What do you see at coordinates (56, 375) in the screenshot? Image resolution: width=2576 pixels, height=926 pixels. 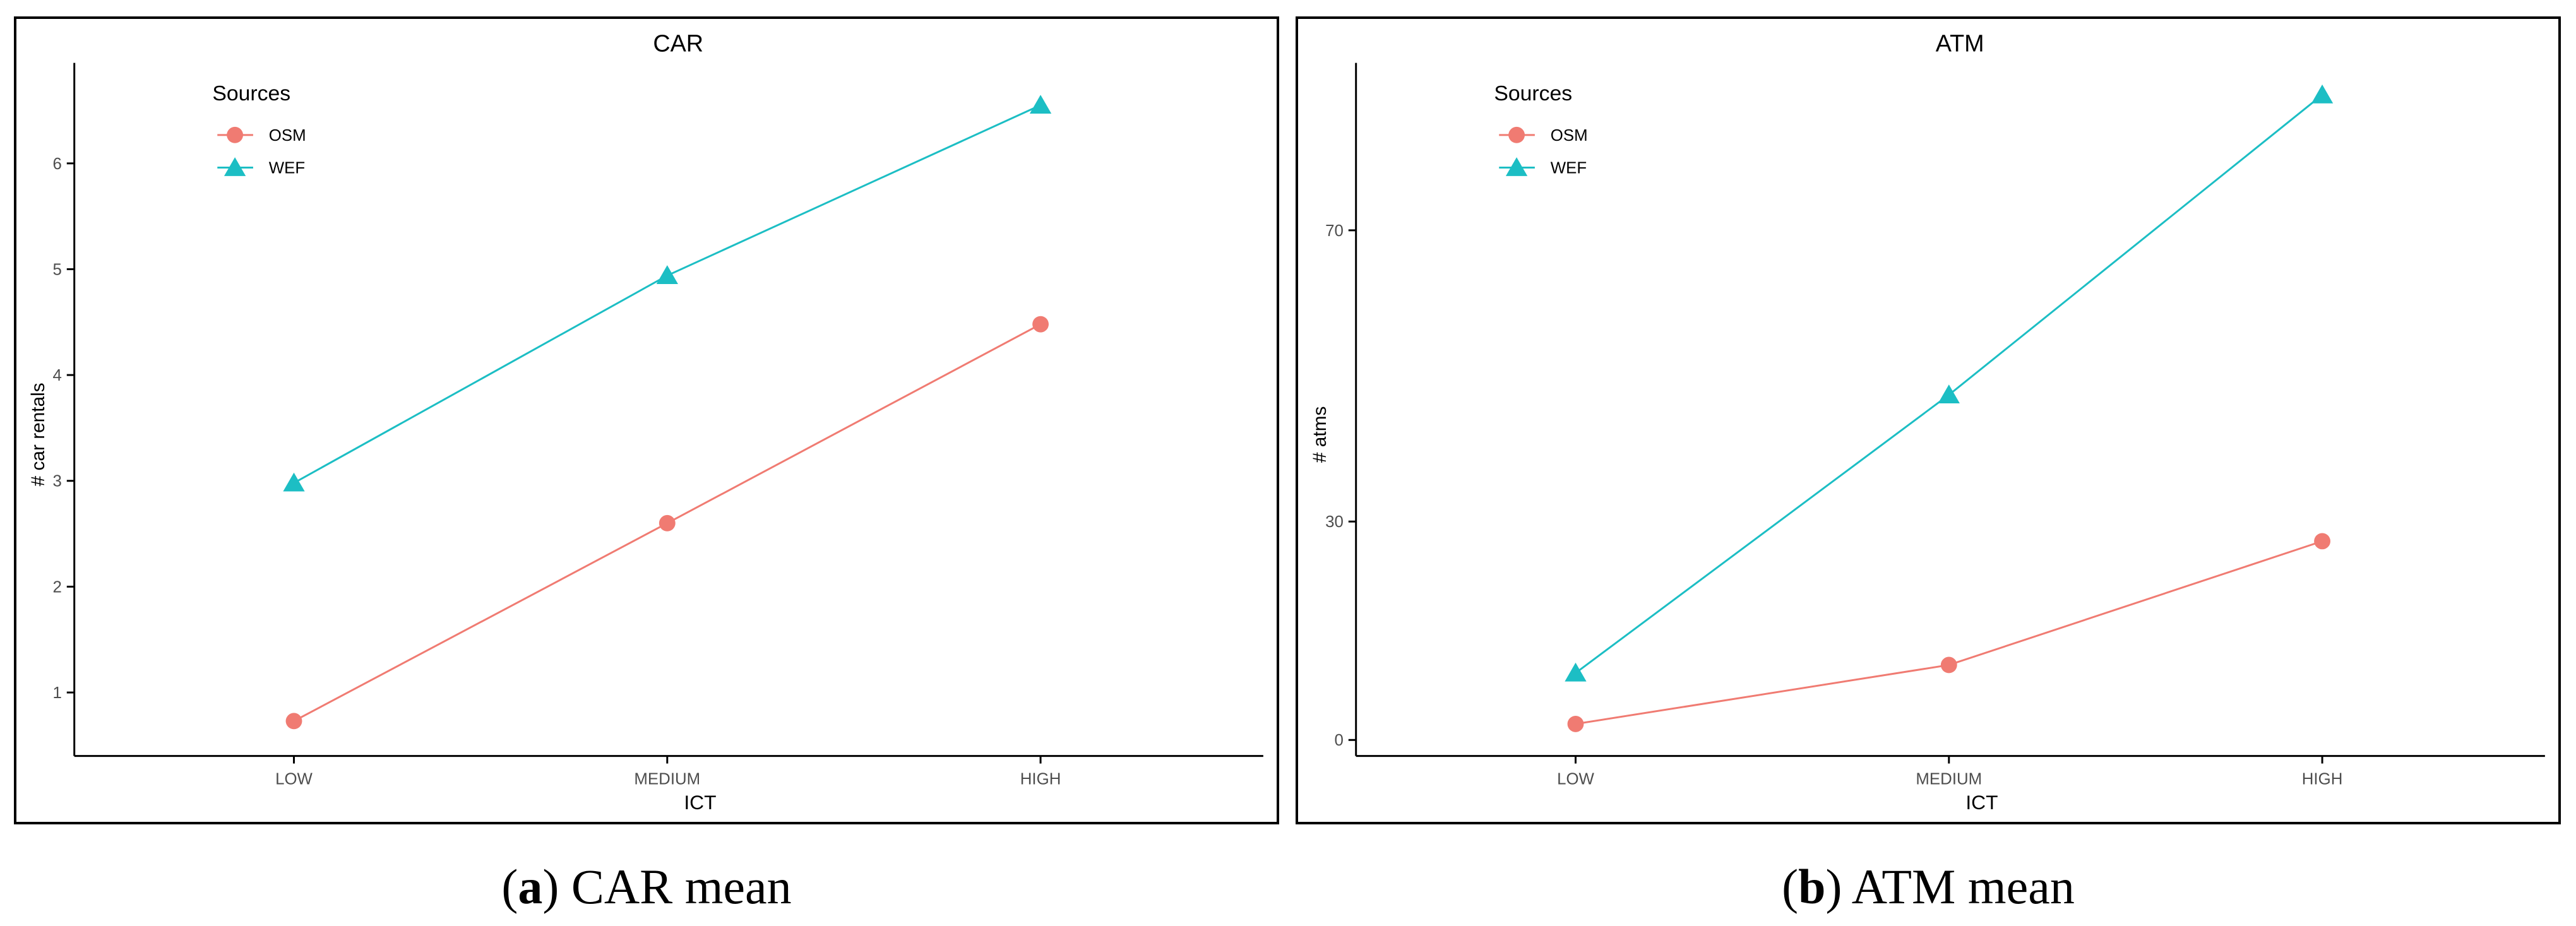 I see `y-tick-label: 4` at bounding box center [56, 375].